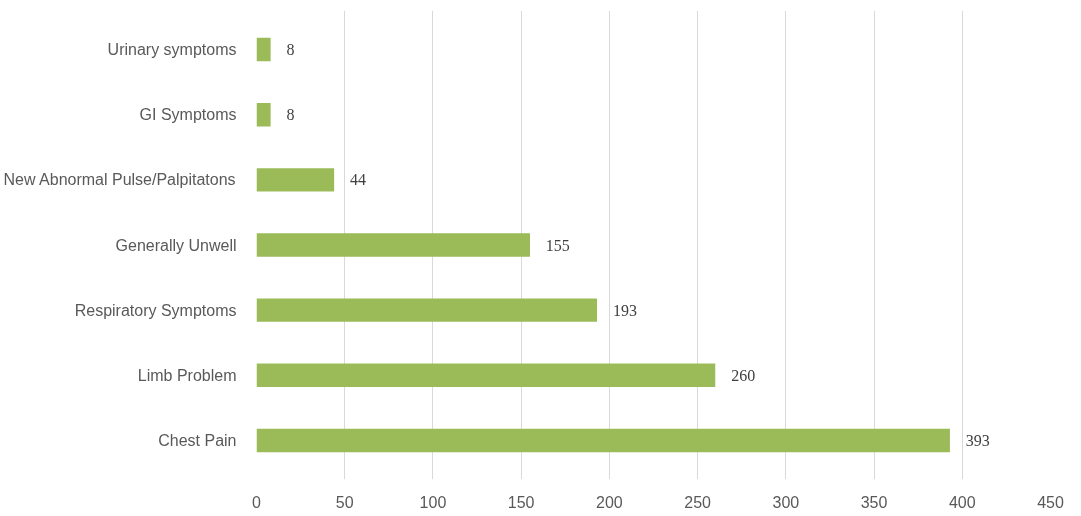  I want to click on x-tick-label: 300, so click(786, 502).